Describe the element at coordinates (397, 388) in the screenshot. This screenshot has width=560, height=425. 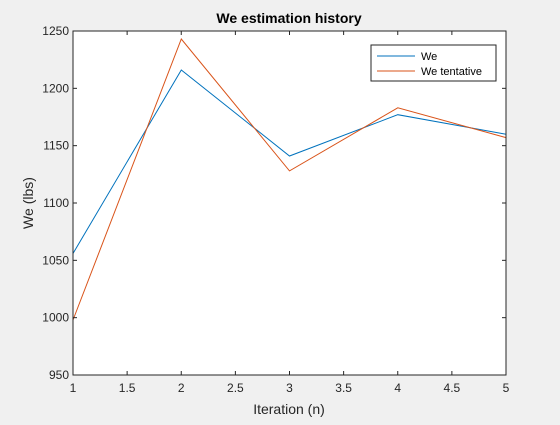
I see `x-tick-label: 4` at that location.